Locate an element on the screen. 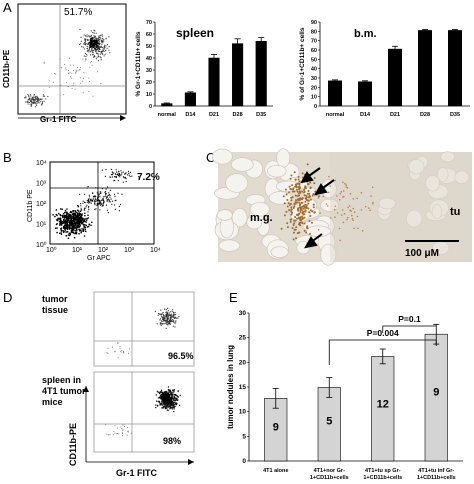  x-category-label: 1+CD11b+cells is located at coordinates (329, 478).